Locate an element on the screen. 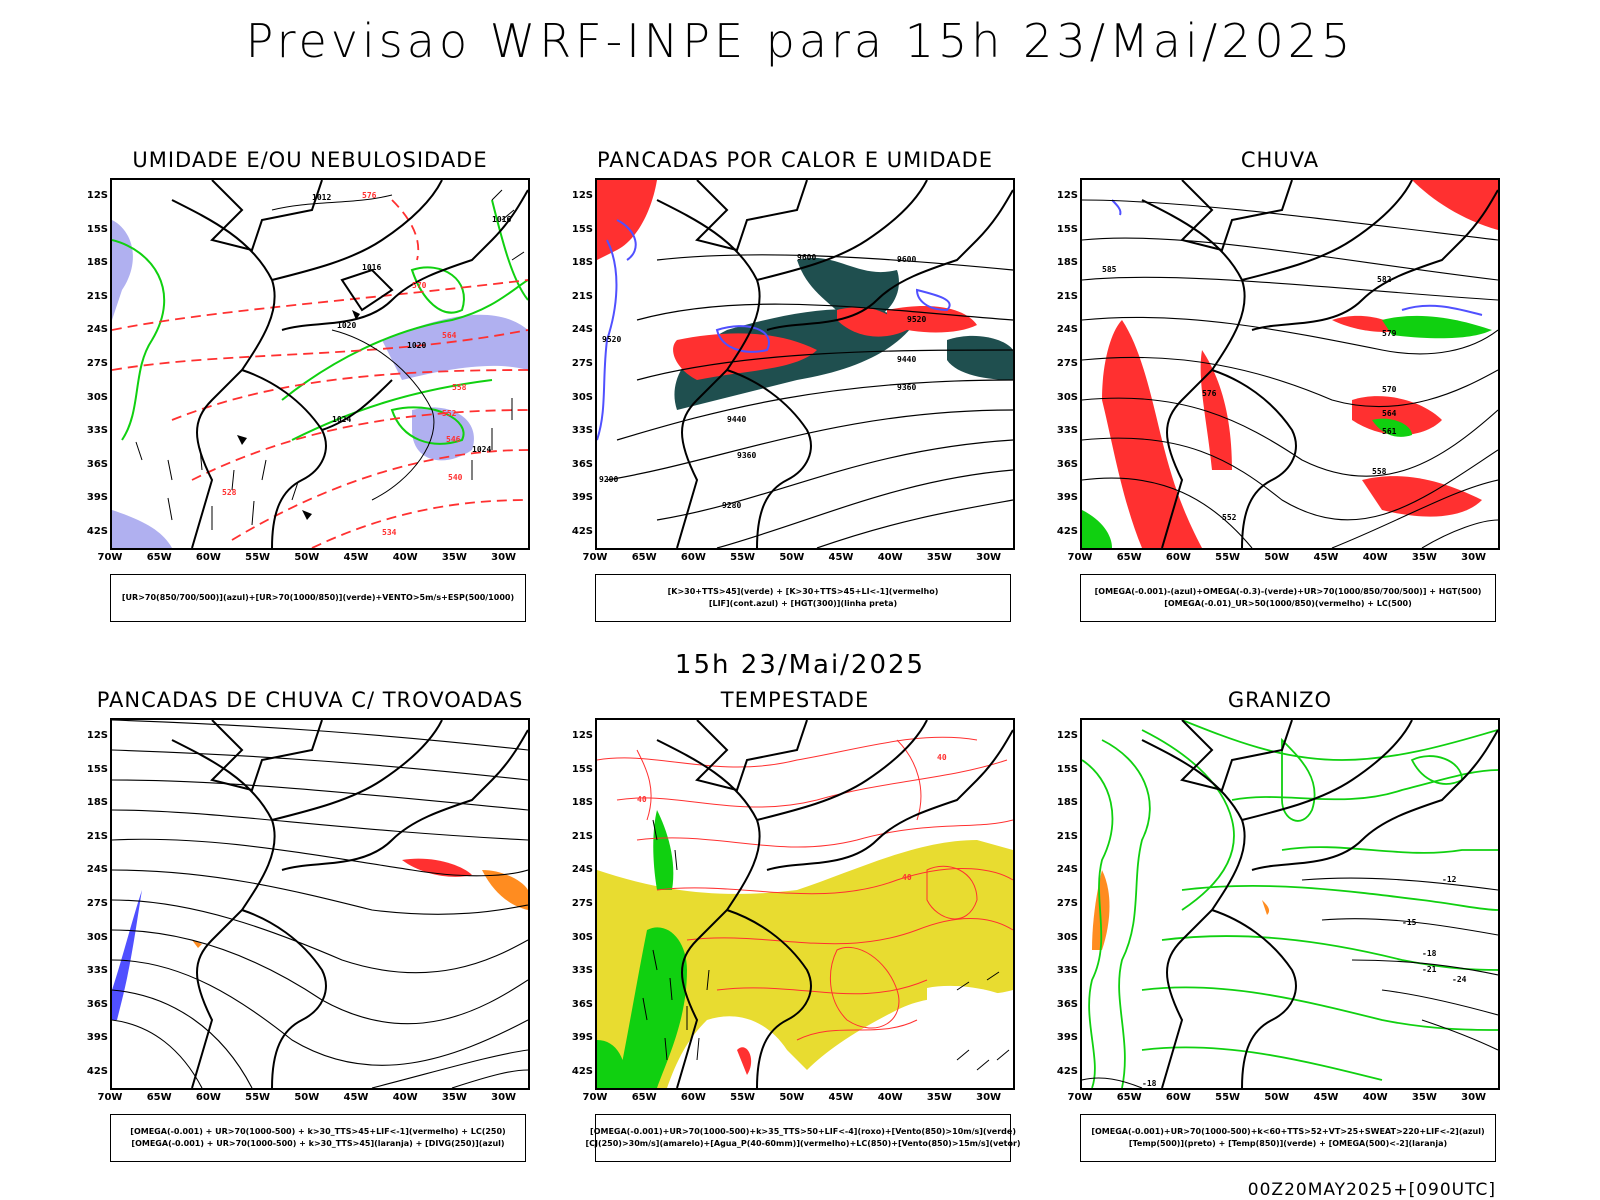 The width and height of the screenshot is (1600, 1200). map-label: 564 is located at coordinates (449, 335).